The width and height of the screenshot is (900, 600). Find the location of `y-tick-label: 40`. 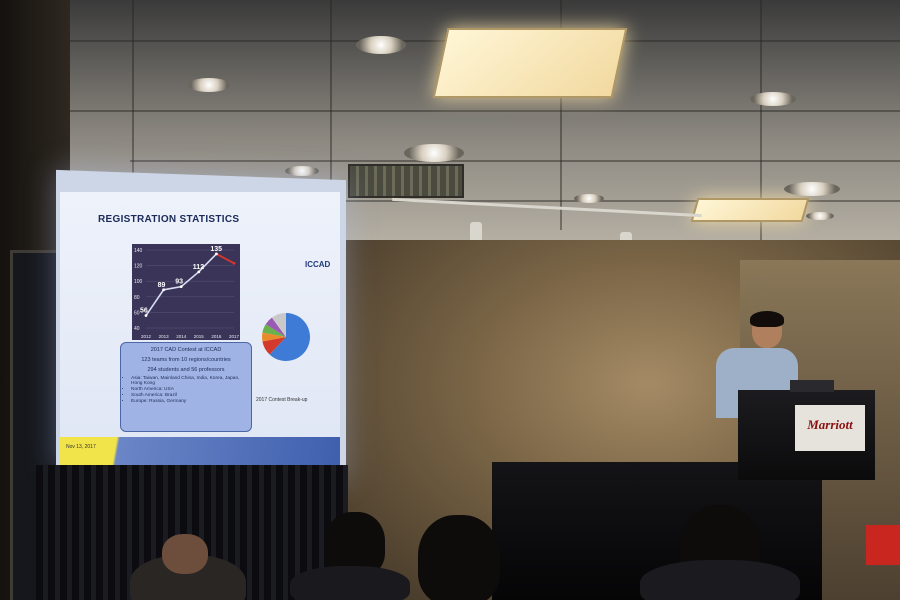

y-tick-label: 40 is located at coordinates (137, 329).